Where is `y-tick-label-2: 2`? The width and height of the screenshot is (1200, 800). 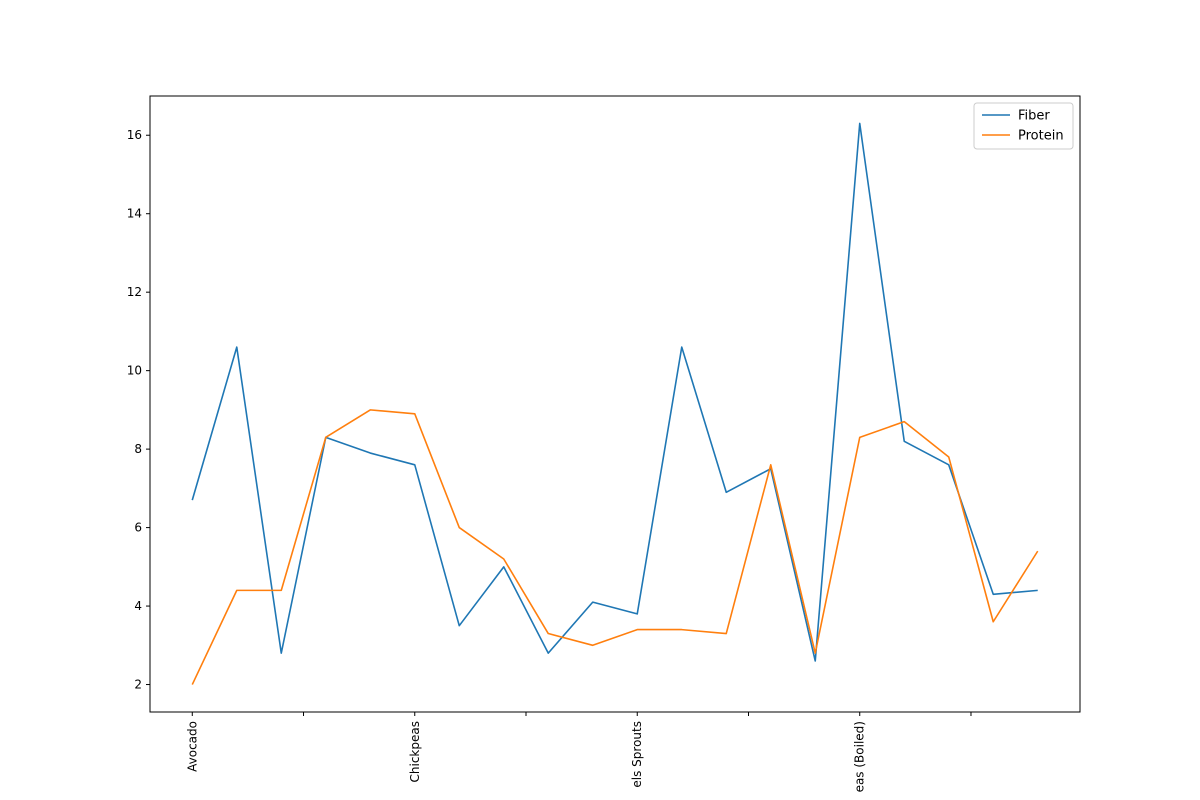 y-tick-label-2: 2 is located at coordinates (138, 685).